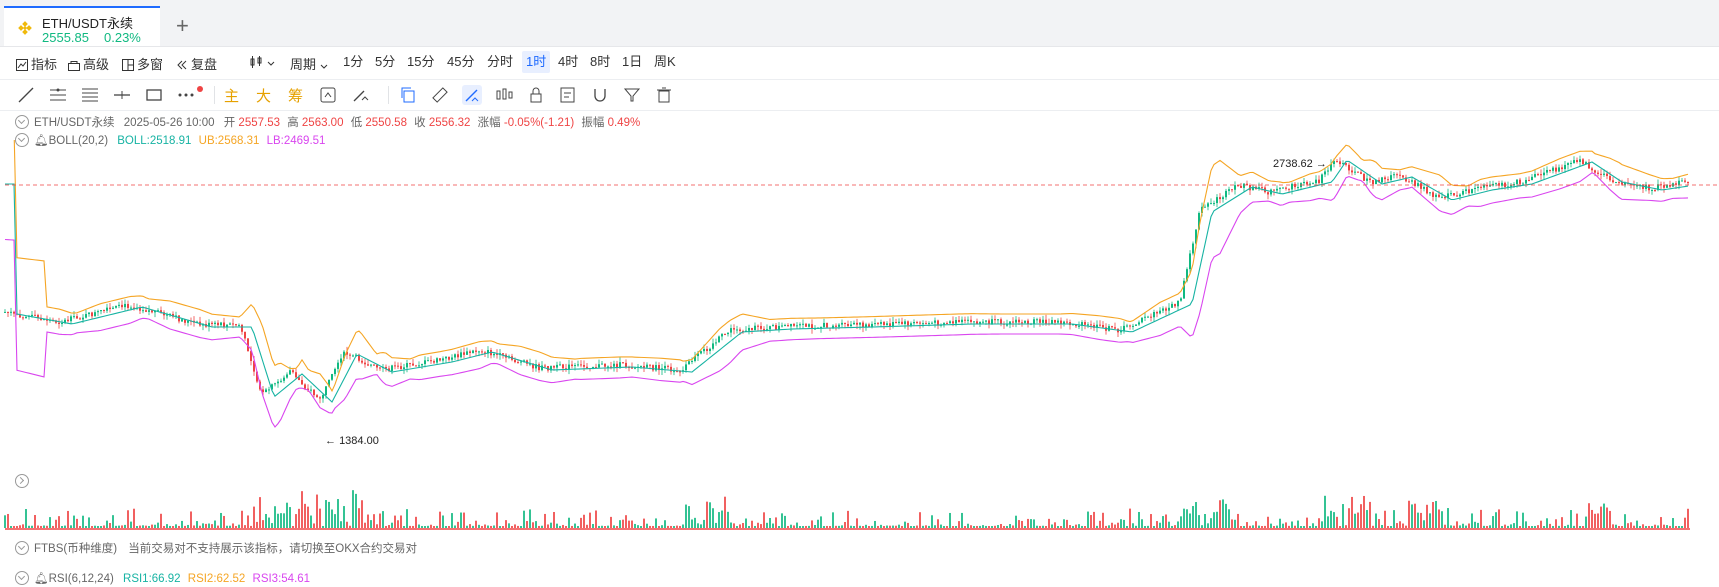 The height and width of the screenshot is (587, 1719). I want to click on tab-eth-usdt: ETH/USDT永续 2555.85 0.23%, so click(82, 26).